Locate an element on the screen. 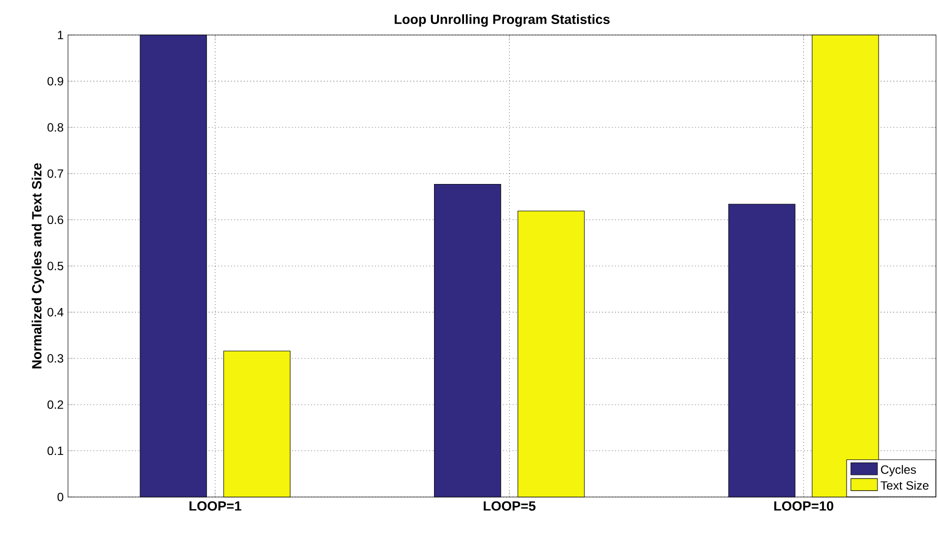 The image size is (938, 542). y-tick-label: 1 is located at coordinates (61, 35).